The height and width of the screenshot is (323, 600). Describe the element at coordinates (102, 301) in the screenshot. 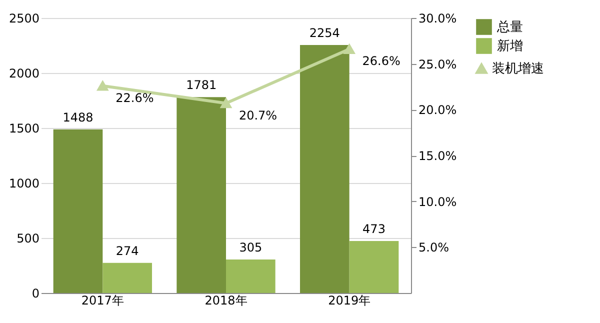

I see `x-tick-label: 2017年` at that location.